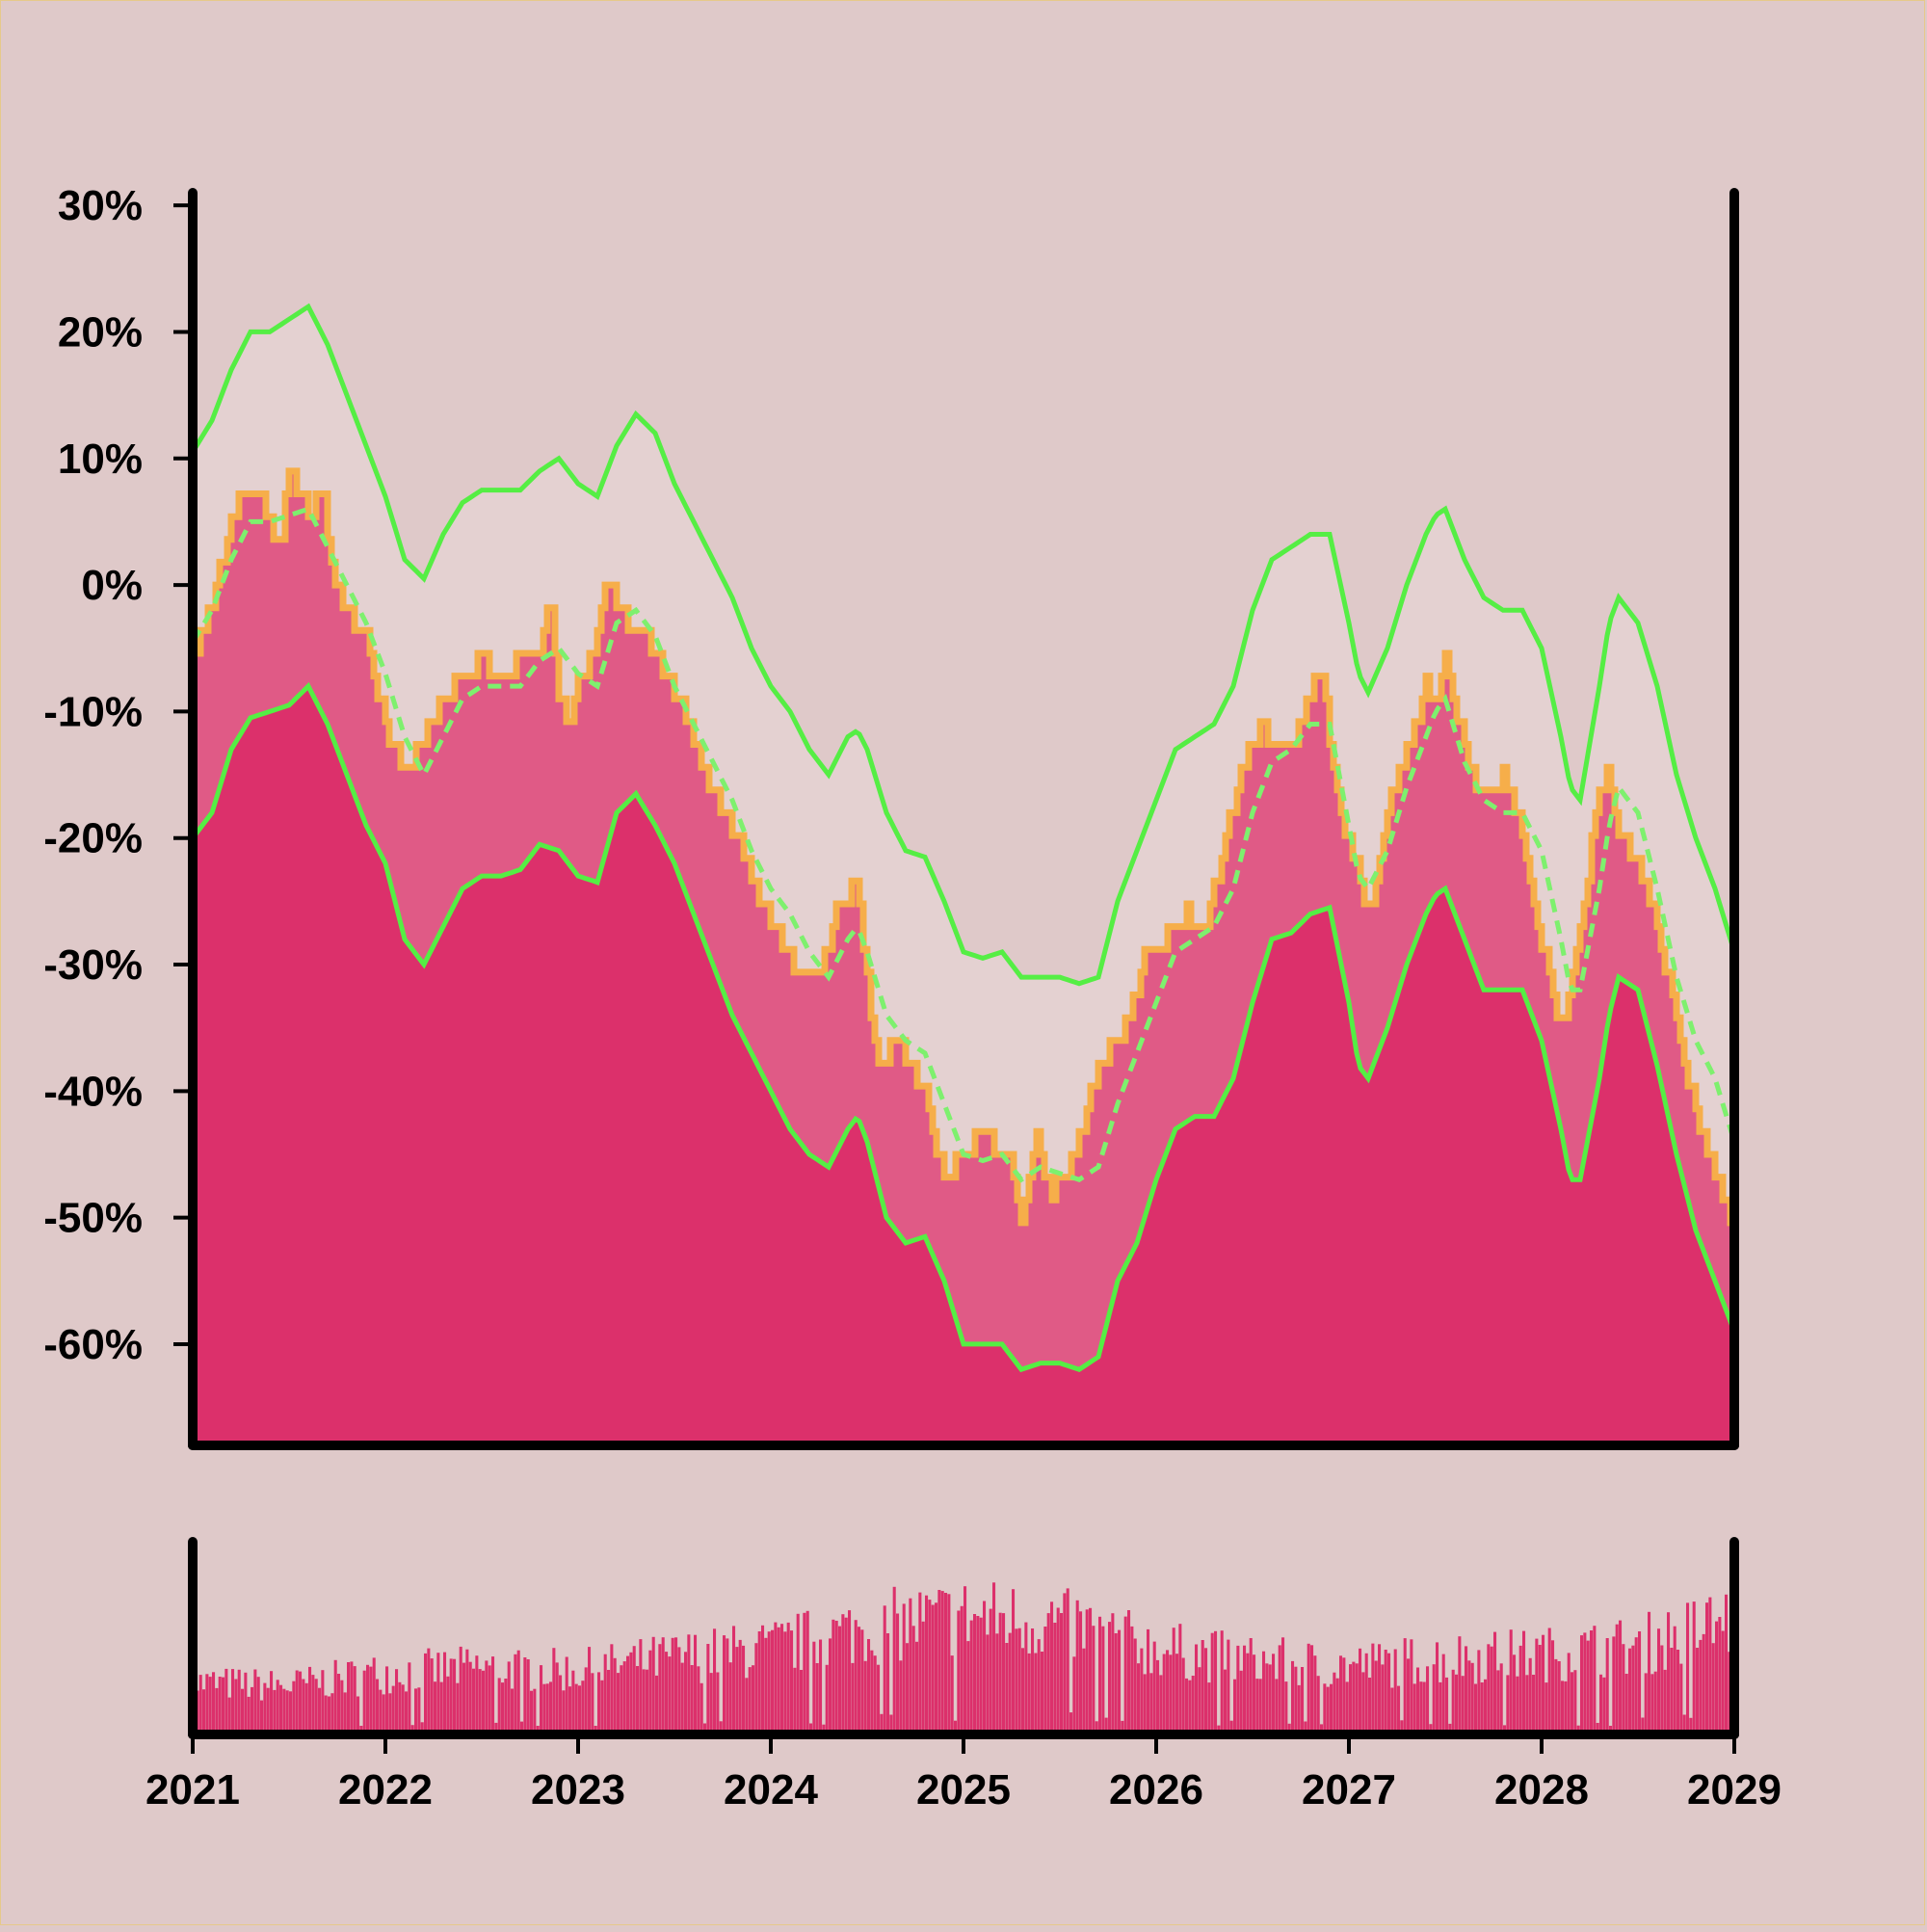  I want to click on x-tick-label: 2028, so click(1542, 1789).